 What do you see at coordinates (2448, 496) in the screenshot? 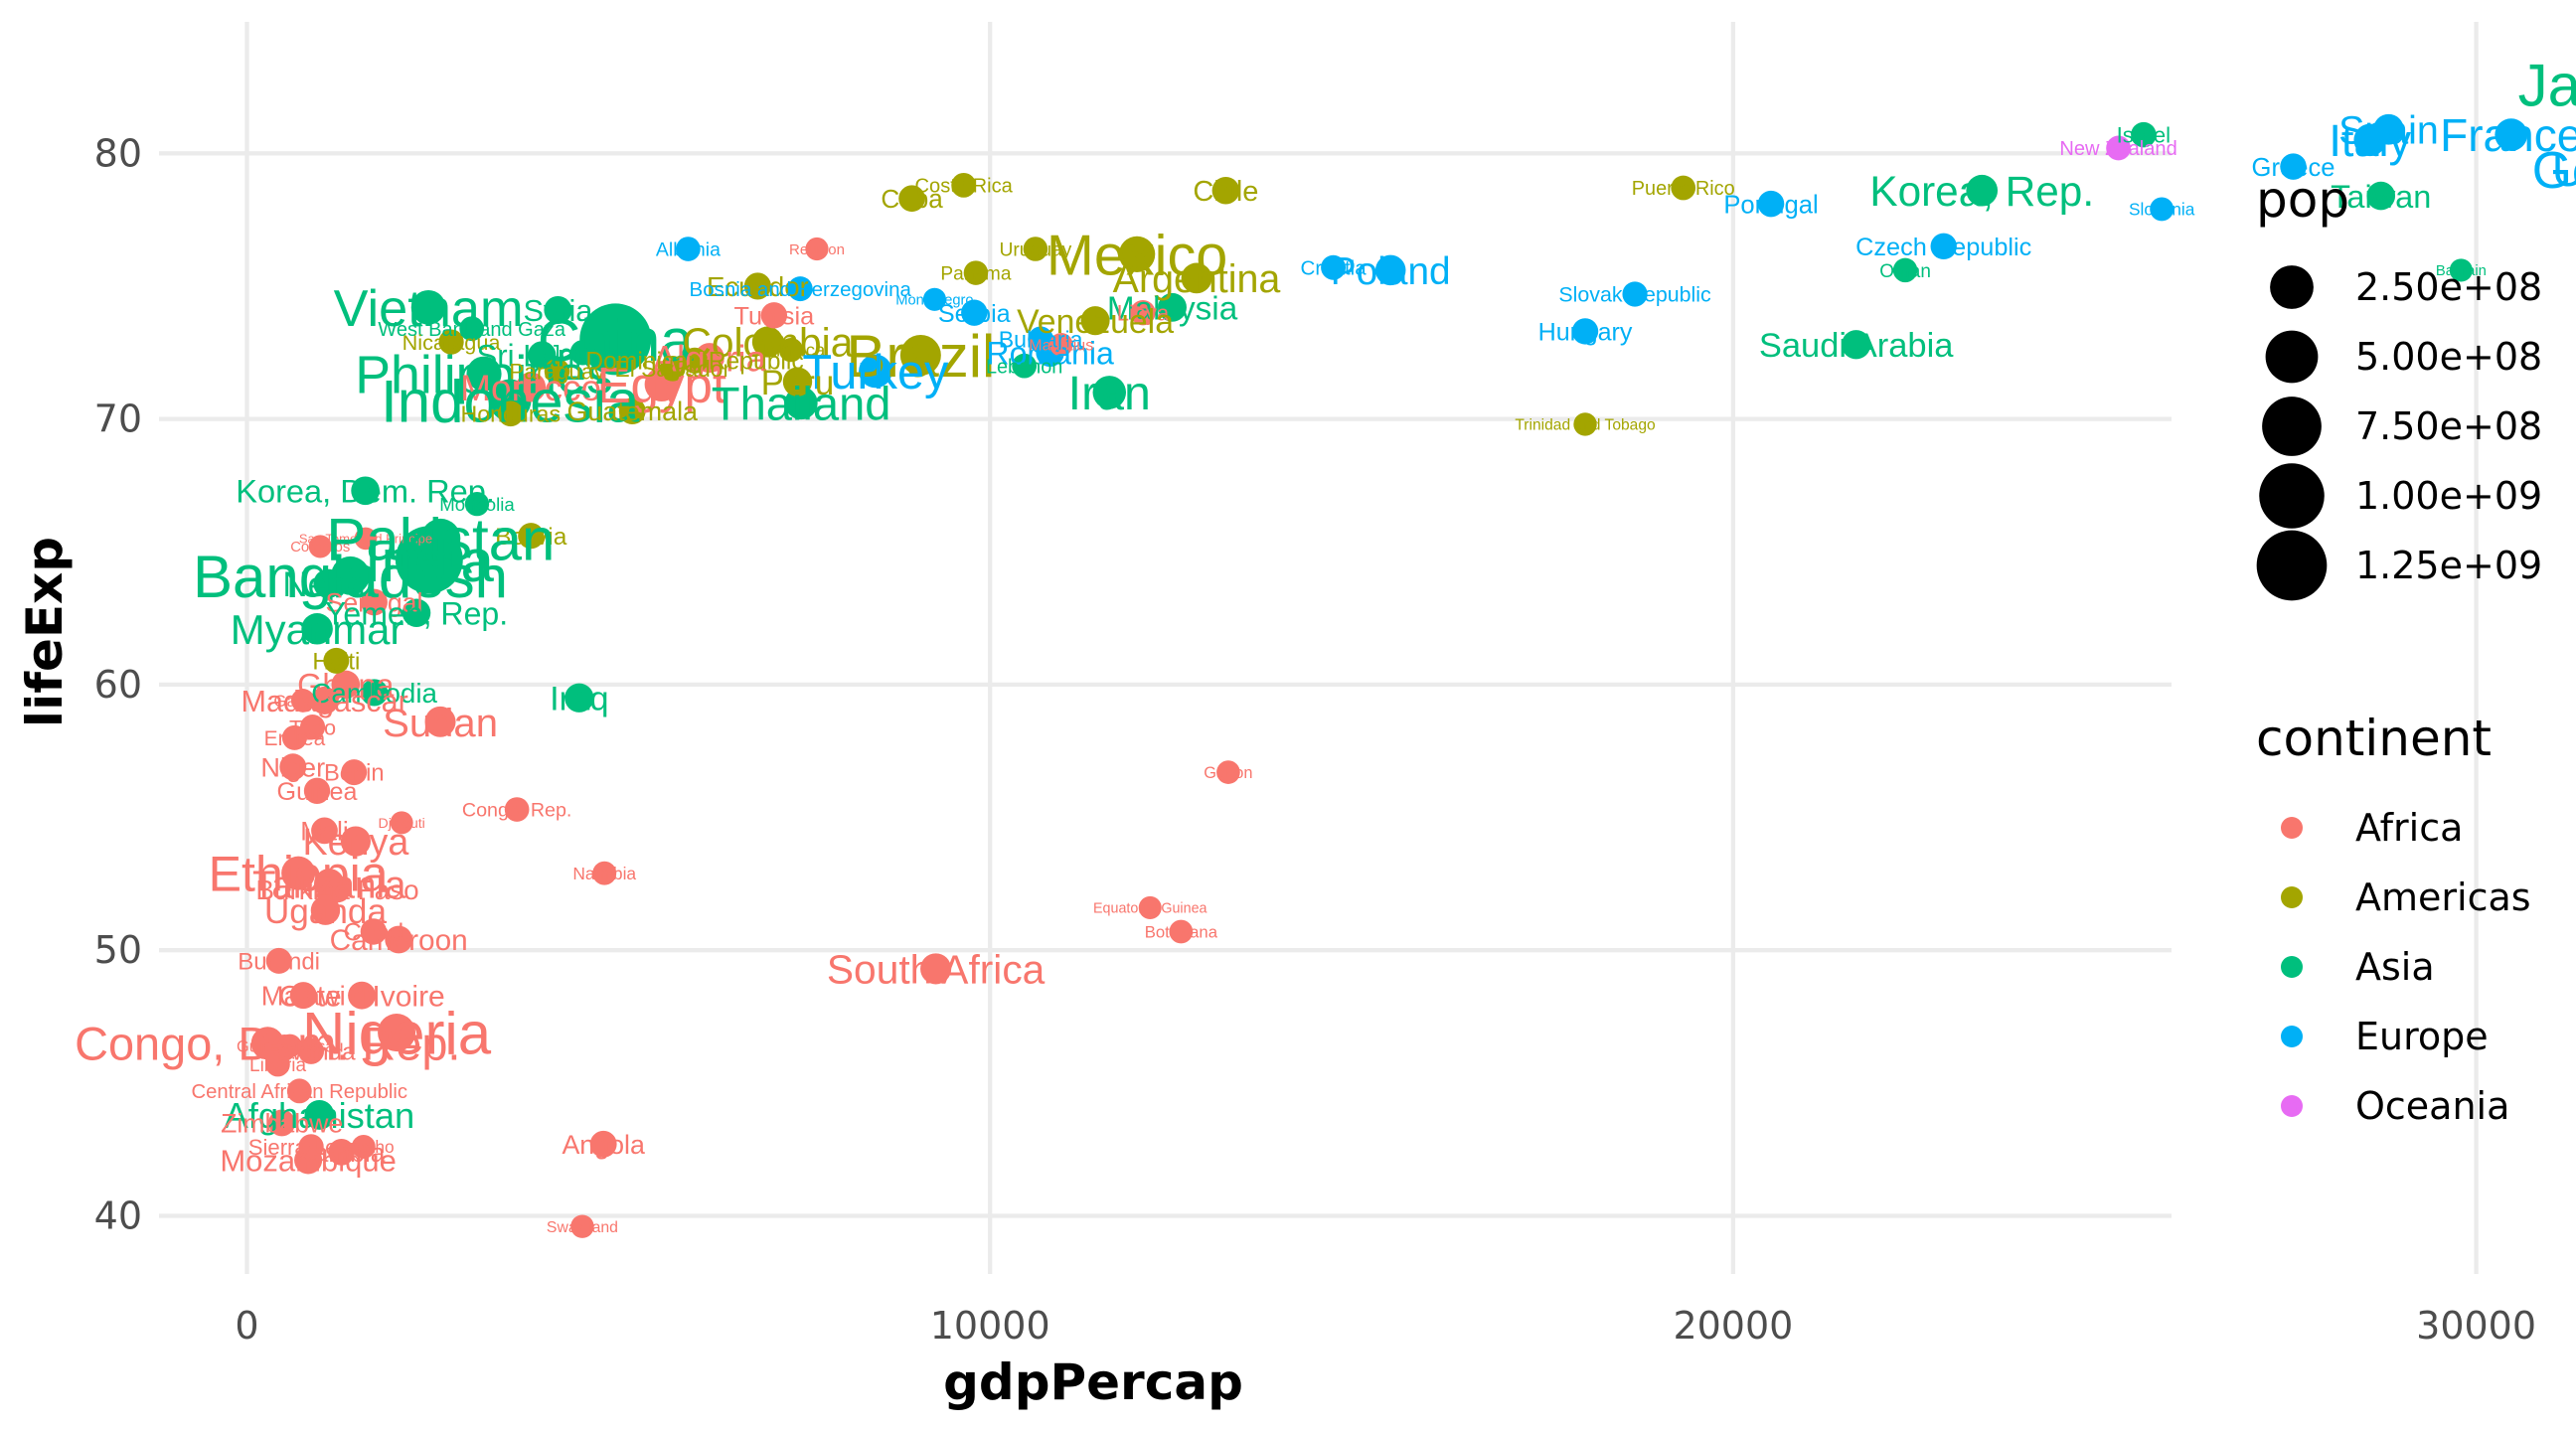
I see `size-legend-label: 1.00e+09` at bounding box center [2448, 496].